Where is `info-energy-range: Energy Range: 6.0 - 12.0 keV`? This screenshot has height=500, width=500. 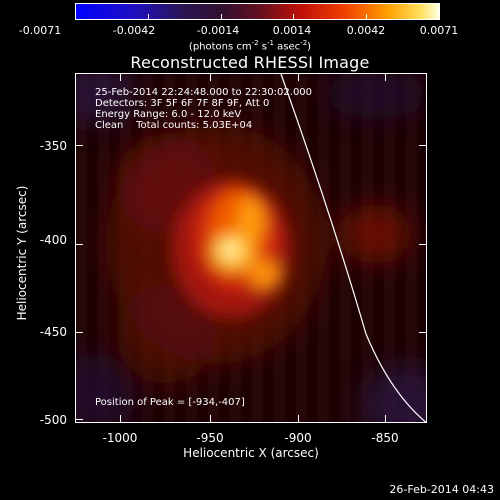 info-energy-range: Energy Range: 6.0 - 12.0 keV is located at coordinates (168, 114).